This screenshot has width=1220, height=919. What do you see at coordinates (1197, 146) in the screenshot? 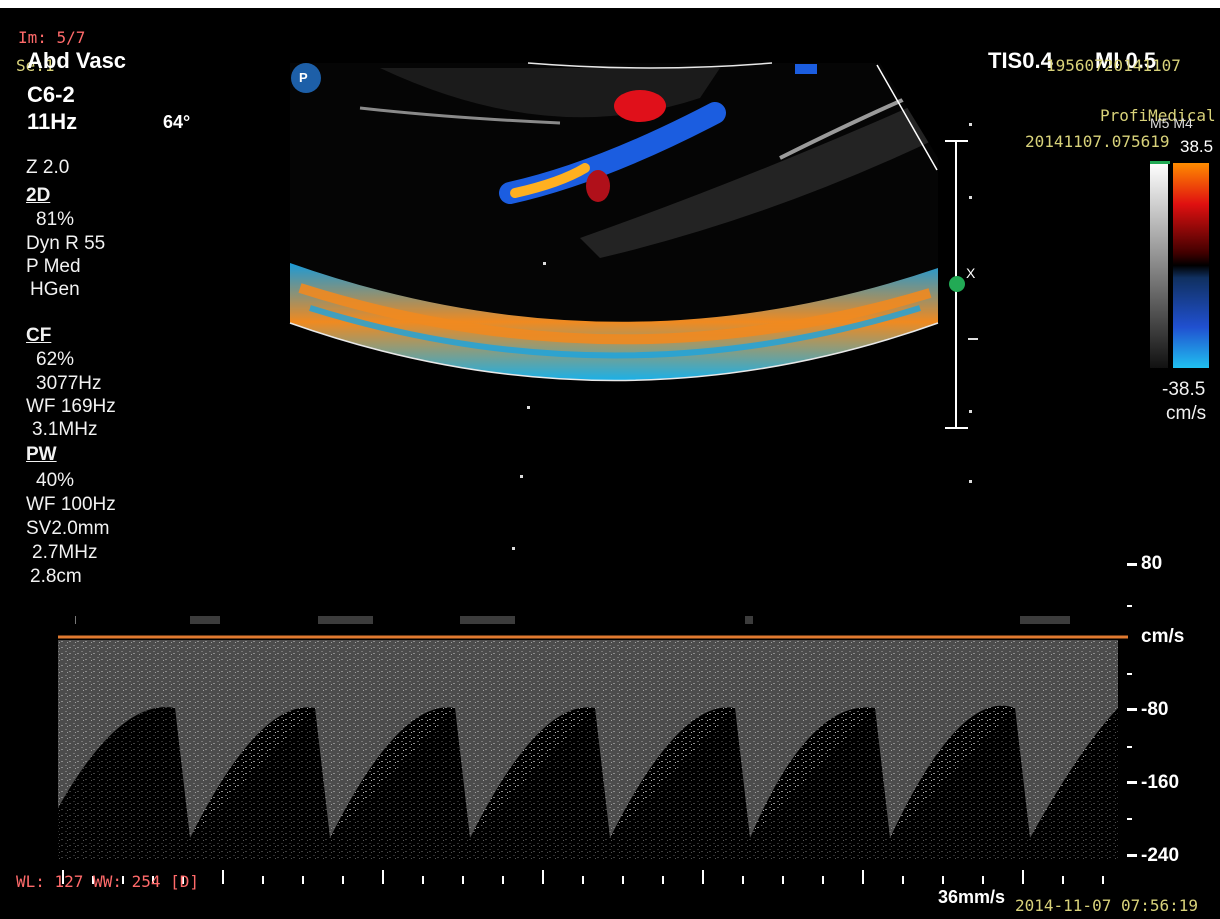
I see `color-scale-top: 38.5` at bounding box center [1197, 146].